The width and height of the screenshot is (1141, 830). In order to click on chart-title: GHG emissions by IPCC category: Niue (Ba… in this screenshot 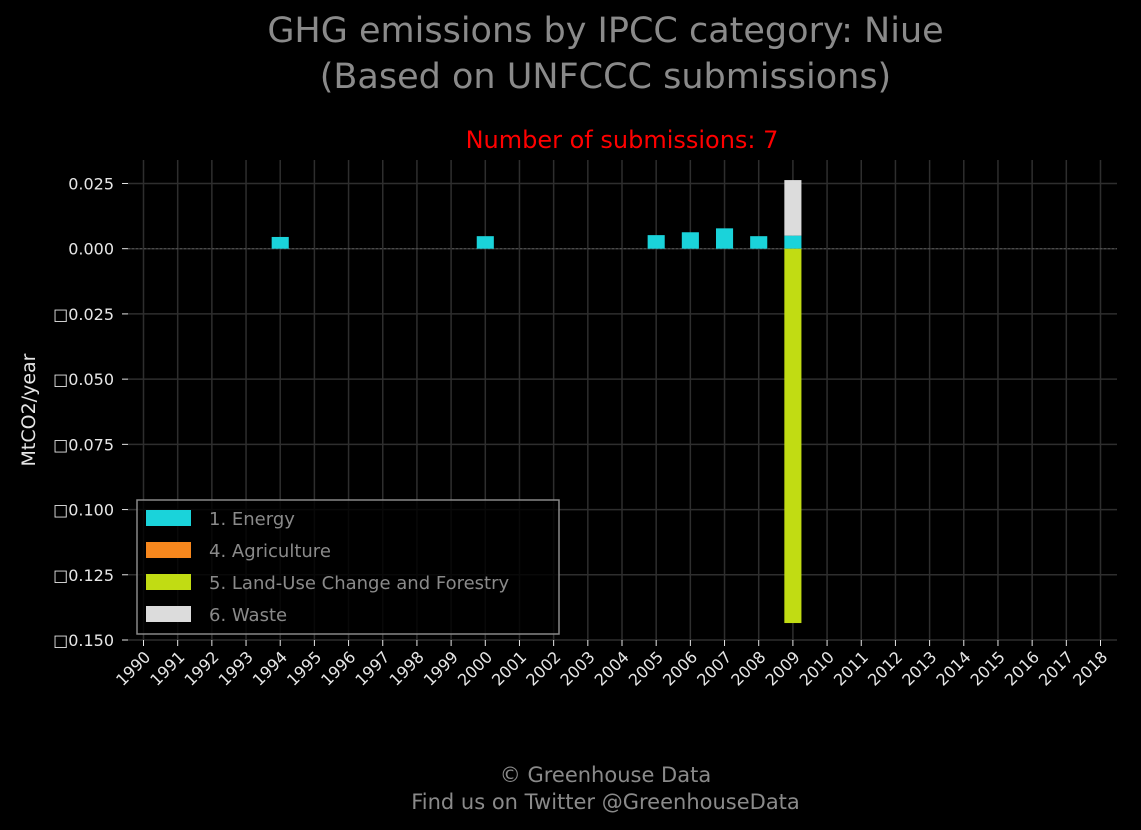, I will do `click(570, 54)`.